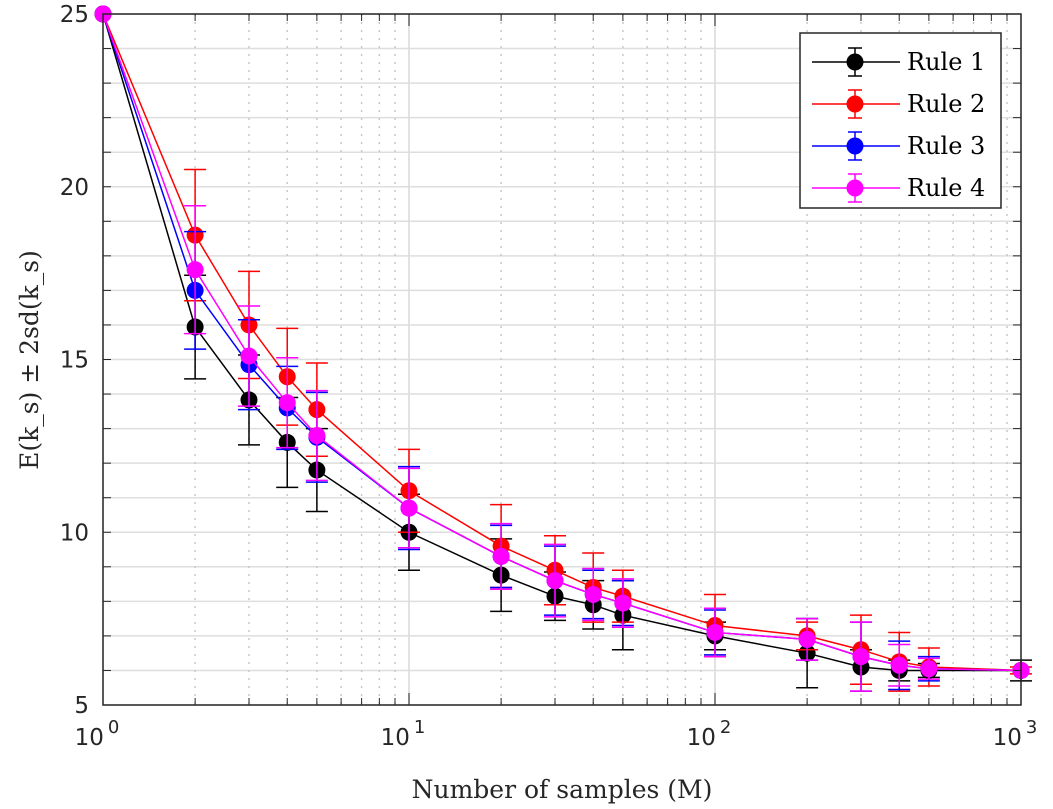  Describe the element at coordinates (74, 15) in the screenshot. I see `y-tick-label: 25` at that location.